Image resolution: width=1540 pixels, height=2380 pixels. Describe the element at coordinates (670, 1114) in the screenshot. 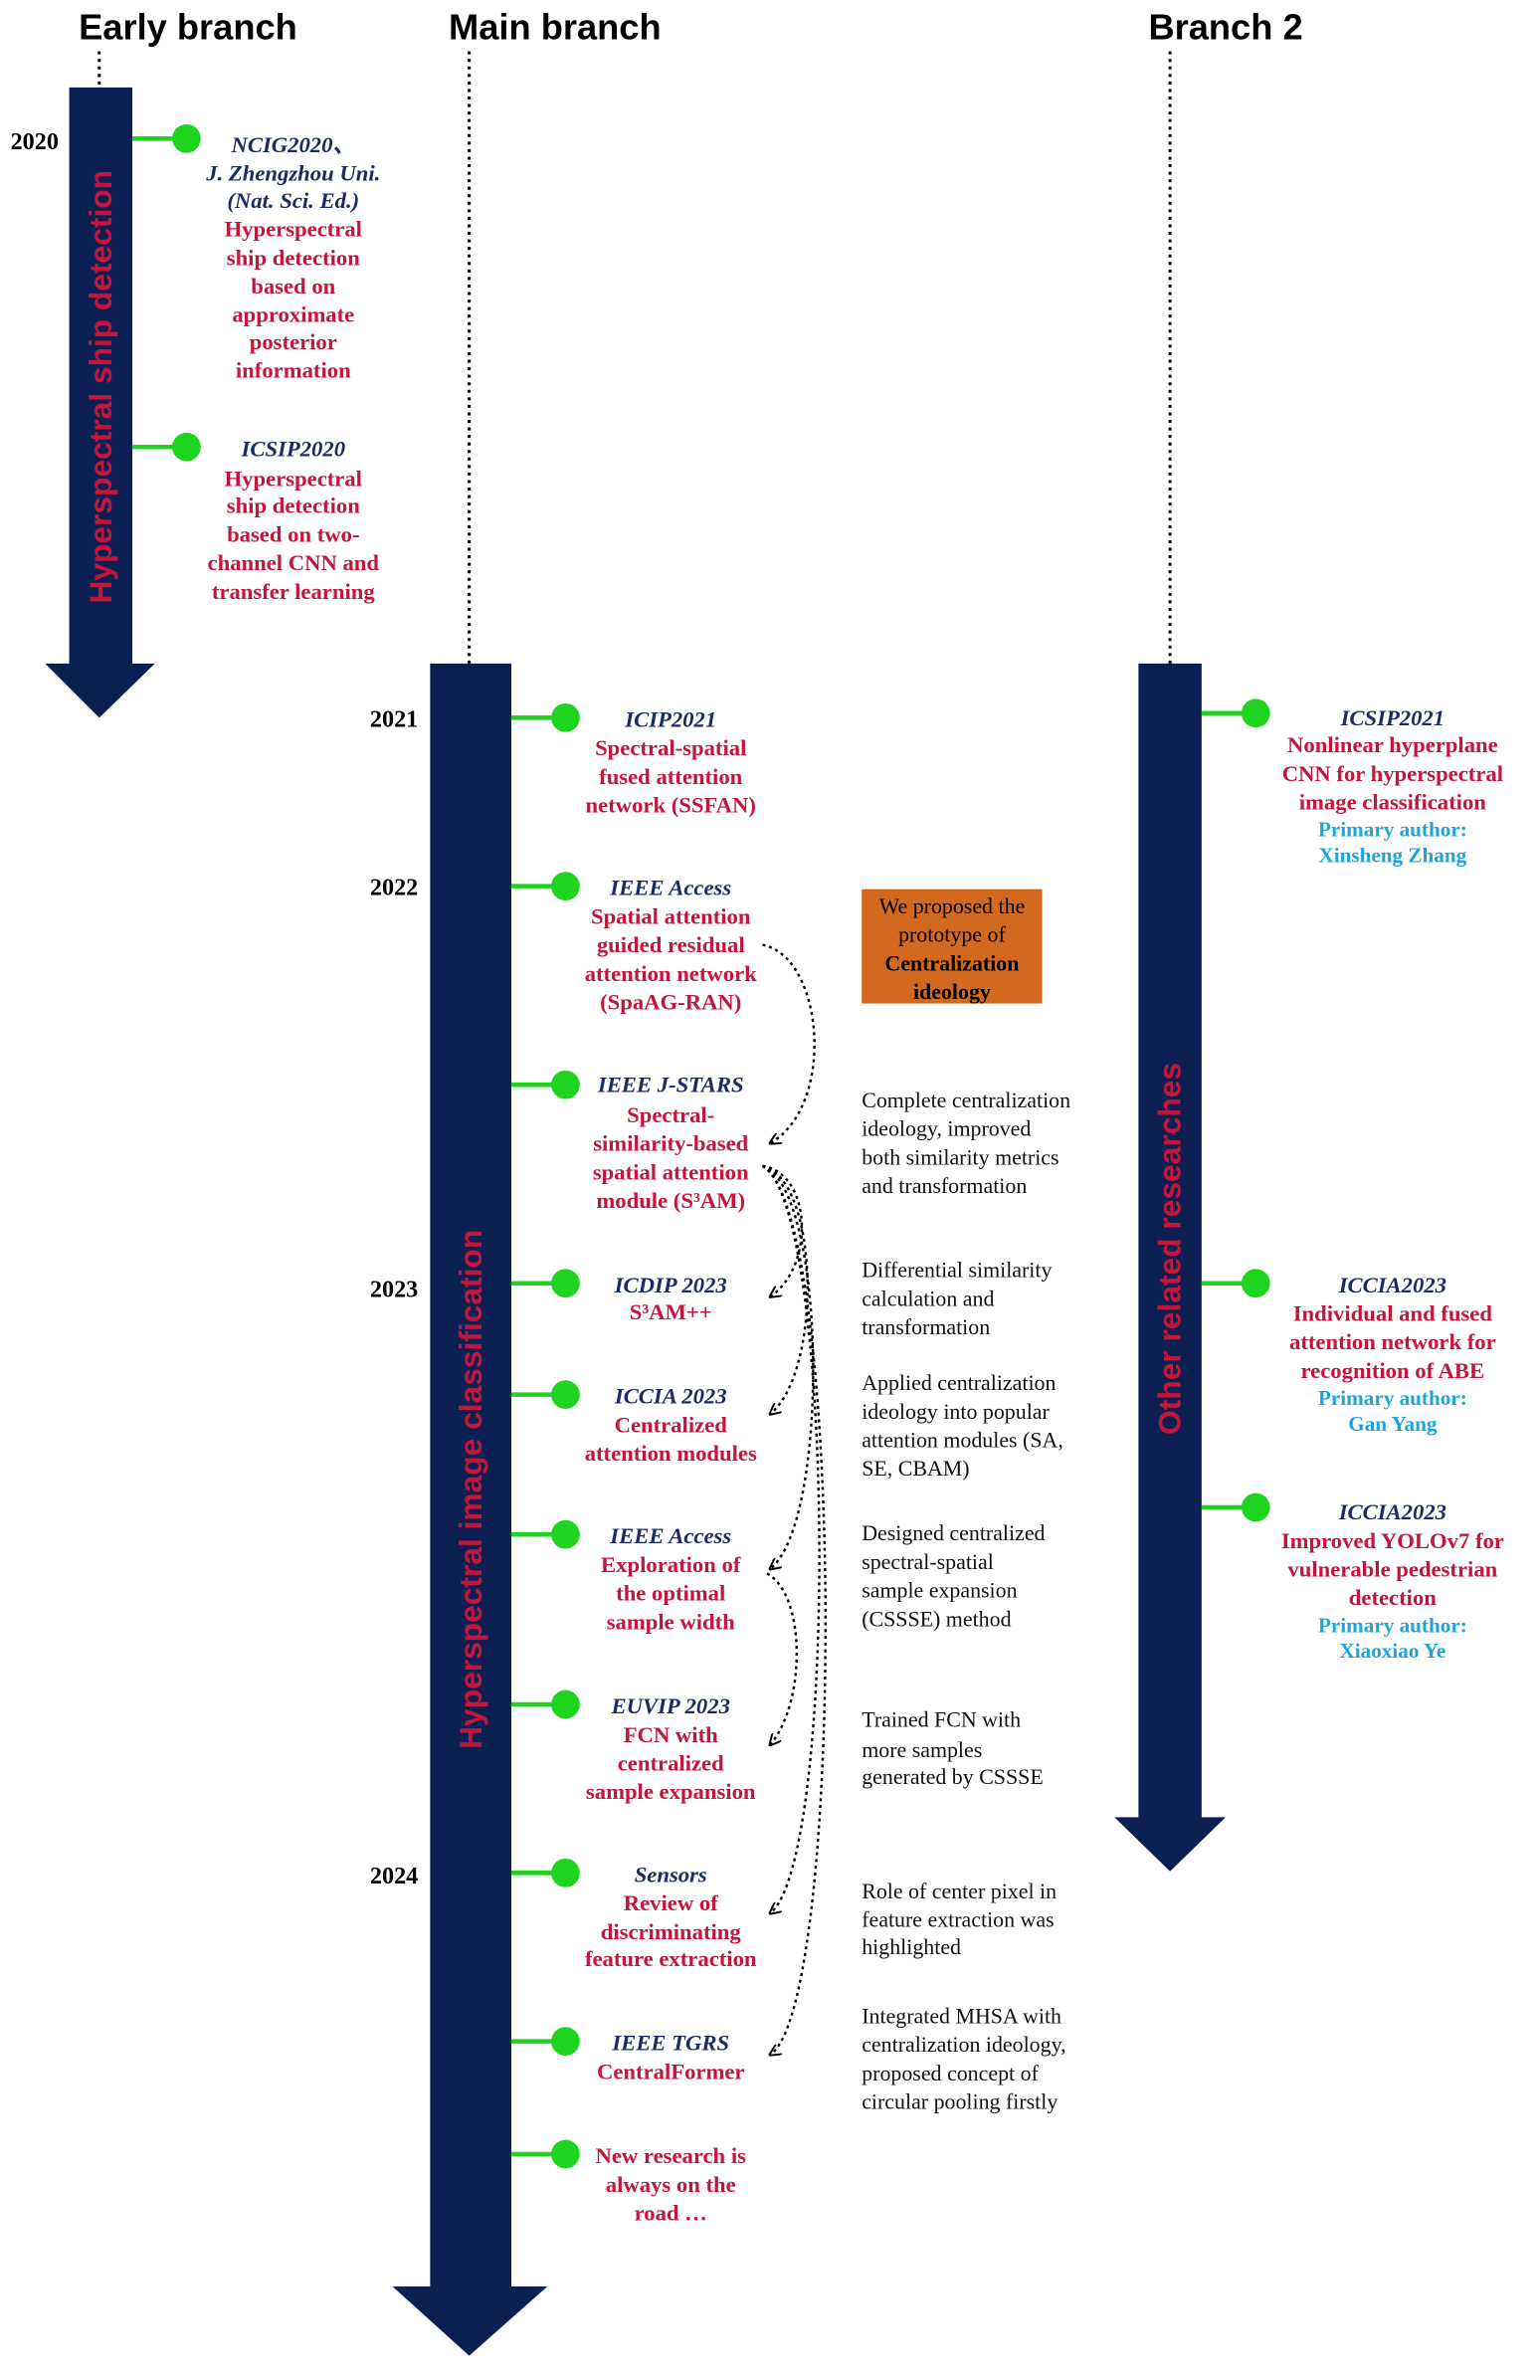

I see `paper-title-line: Spectral-` at that location.